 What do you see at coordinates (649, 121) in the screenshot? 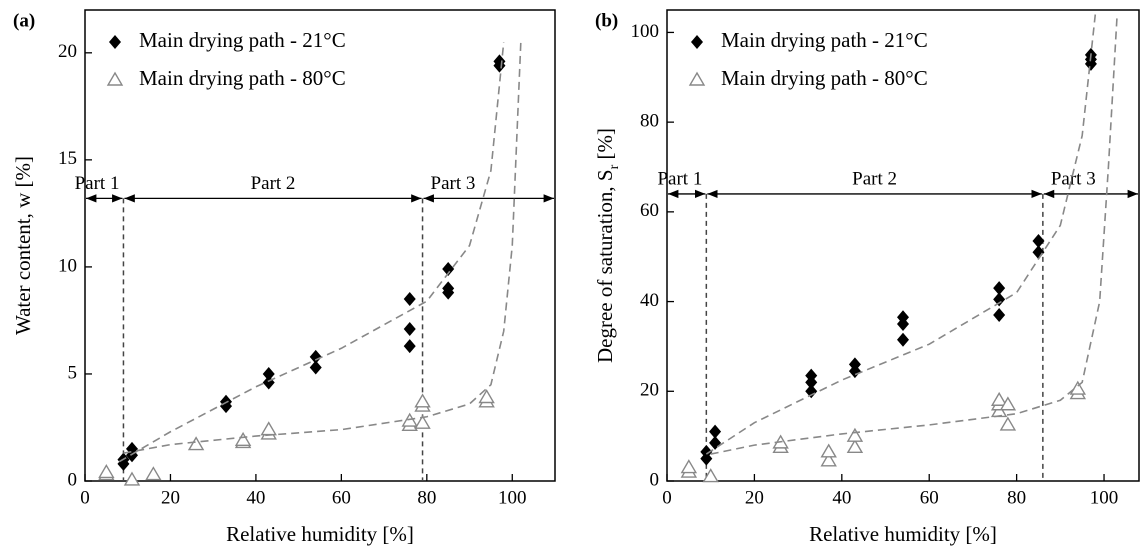
I see `y-tick-label: 80` at bounding box center [649, 121].